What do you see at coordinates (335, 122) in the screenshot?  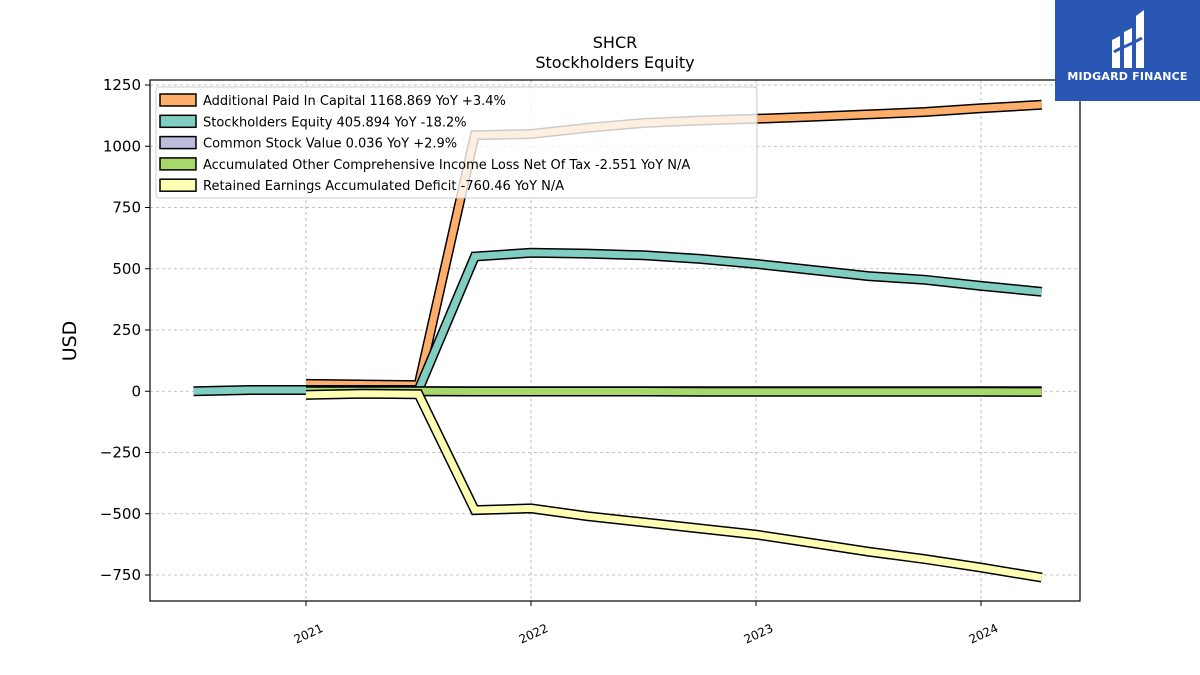 I see `legend-label: Stockholders Equity 405.894 YoY -18.2%` at bounding box center [335, 122].